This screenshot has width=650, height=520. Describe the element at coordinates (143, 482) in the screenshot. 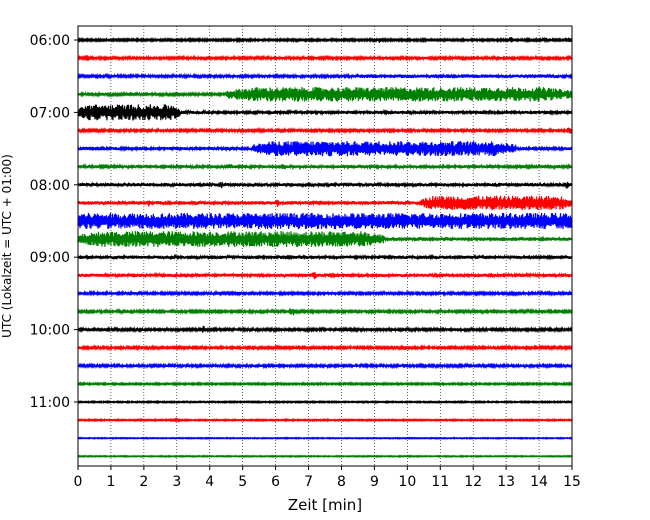

I see `x-tick-label: 2` at that location.